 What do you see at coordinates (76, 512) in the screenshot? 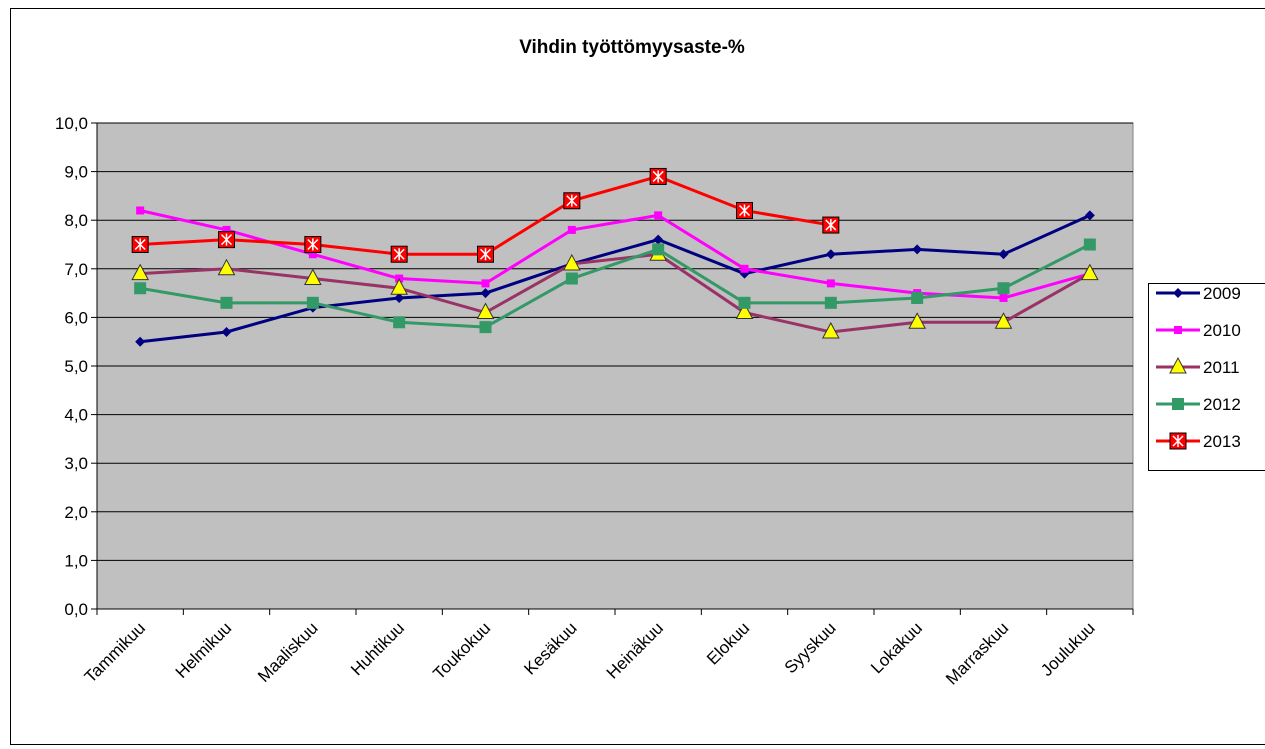
I see `y-tick-label: 2,0` at bounding box center [76, 512].